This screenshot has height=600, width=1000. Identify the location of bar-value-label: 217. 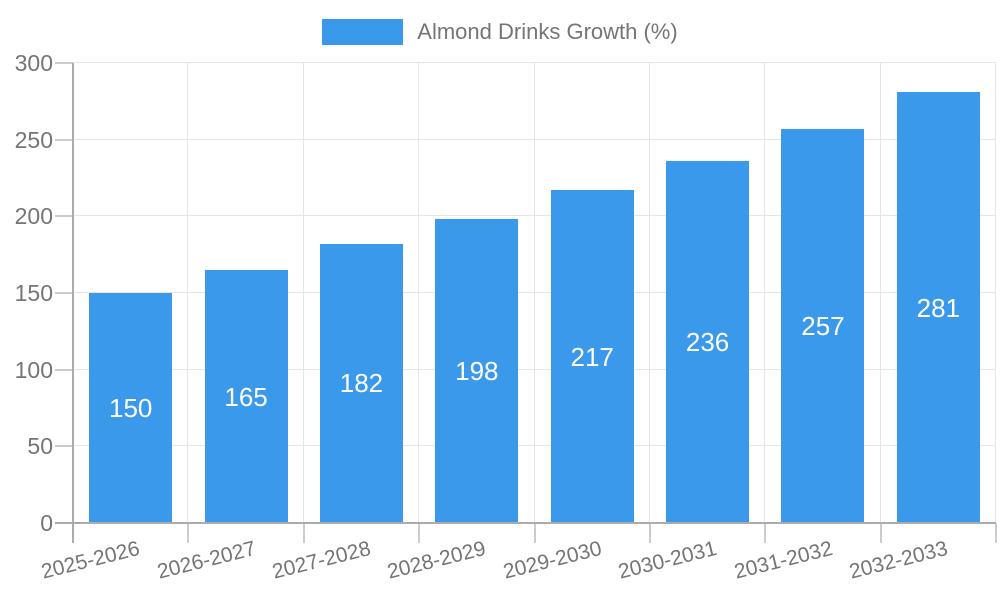
(592, 356).